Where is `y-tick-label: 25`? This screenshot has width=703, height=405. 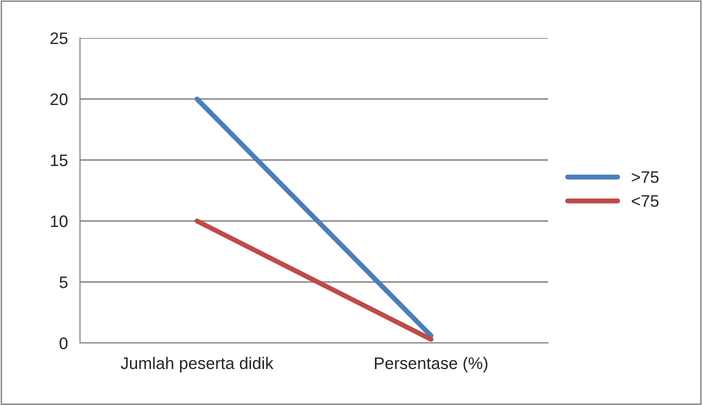 y-tick-label: 25 is located at coordinates (59, 38).